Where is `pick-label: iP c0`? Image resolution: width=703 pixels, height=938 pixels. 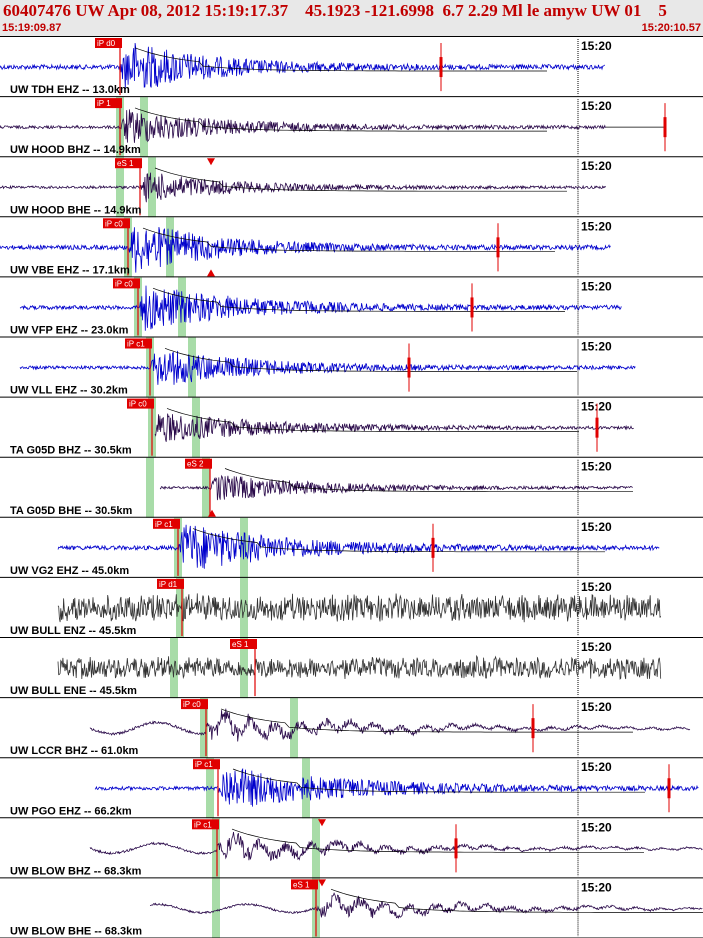 pick-label: iP c0 is located at coordinates (114, 223).